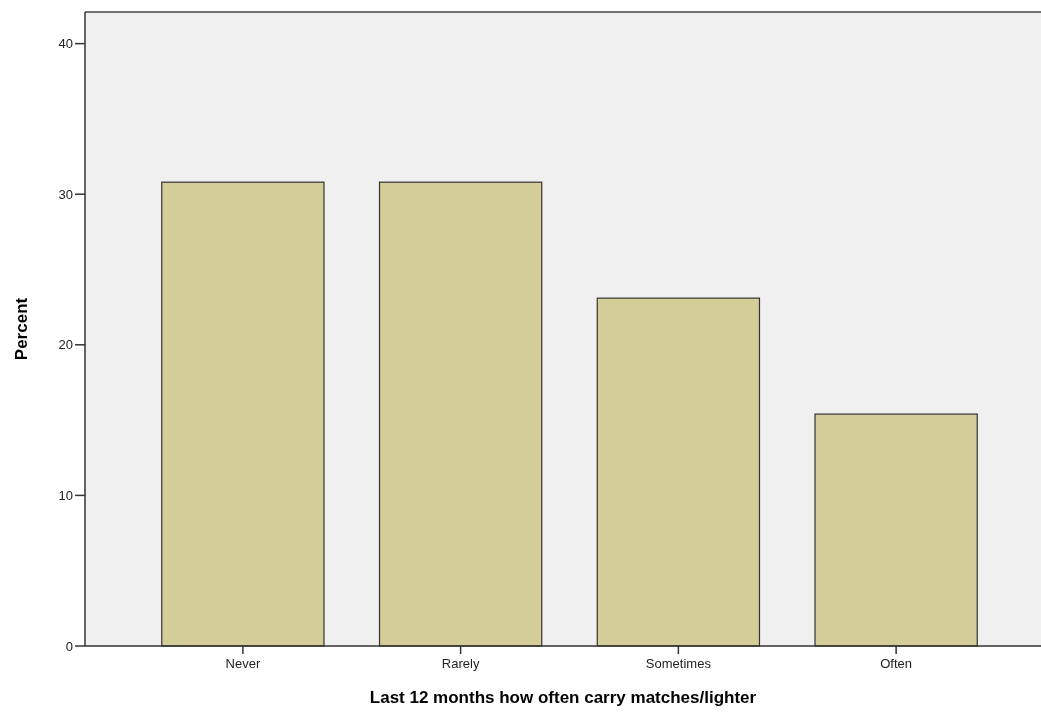 This screenshot has height=719, width=1041. I want to click on y-tick-label: 10, so click(65, 495).